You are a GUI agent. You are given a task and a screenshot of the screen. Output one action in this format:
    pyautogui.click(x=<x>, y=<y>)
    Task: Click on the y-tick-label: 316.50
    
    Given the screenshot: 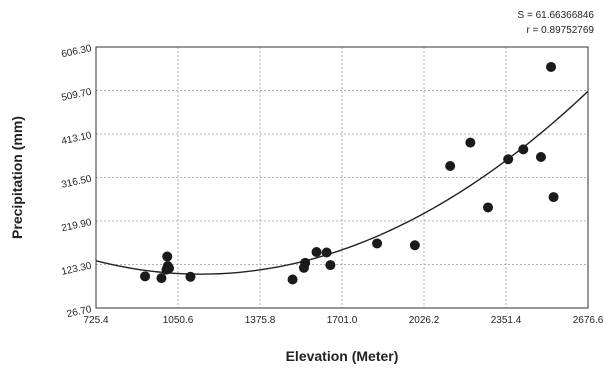 What is the action you would take?
    pyautogui.click(x=76, y=182)
    